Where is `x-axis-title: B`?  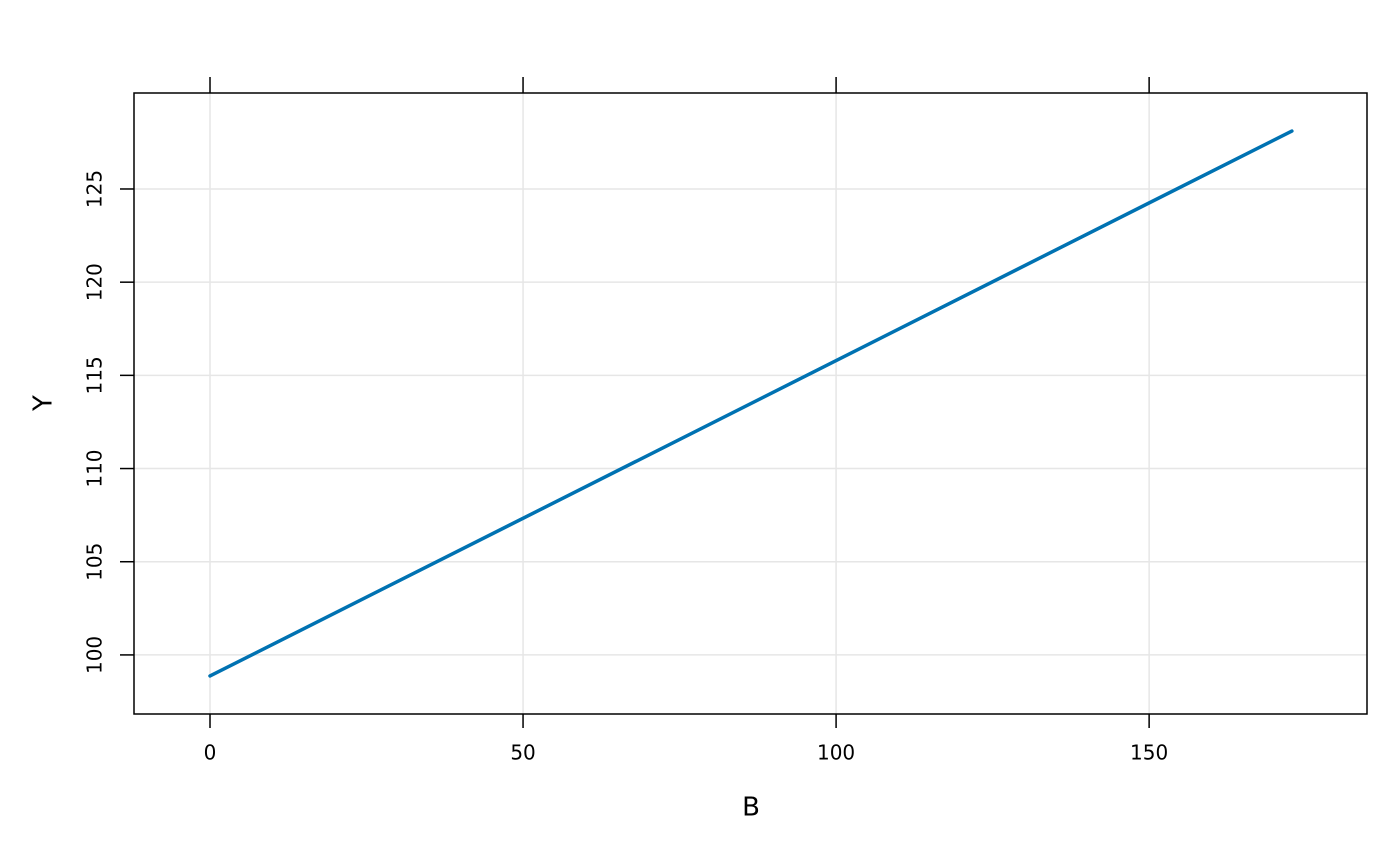
x-axis-title: B is located at coordinates (751, 808).